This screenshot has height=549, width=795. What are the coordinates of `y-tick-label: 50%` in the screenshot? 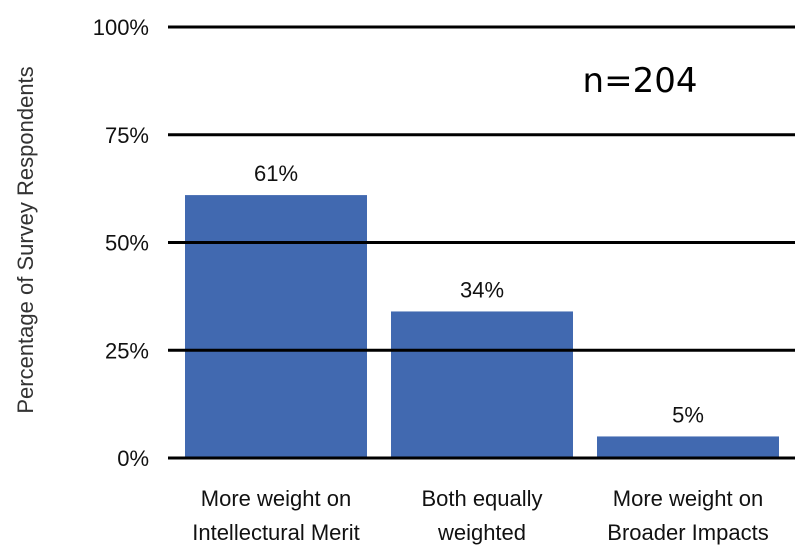 It's located at (127, 243).